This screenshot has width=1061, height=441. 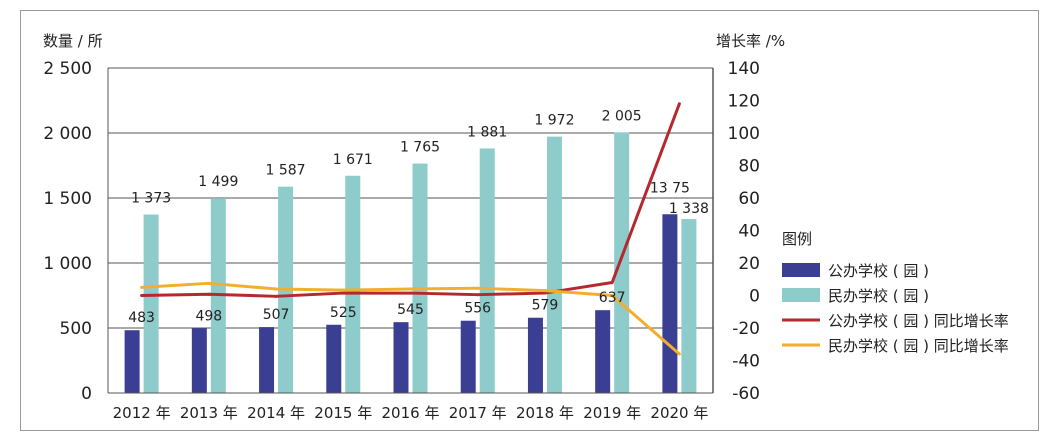 I want to click on y2-tick-label: 0, so click(x=754, y=297).